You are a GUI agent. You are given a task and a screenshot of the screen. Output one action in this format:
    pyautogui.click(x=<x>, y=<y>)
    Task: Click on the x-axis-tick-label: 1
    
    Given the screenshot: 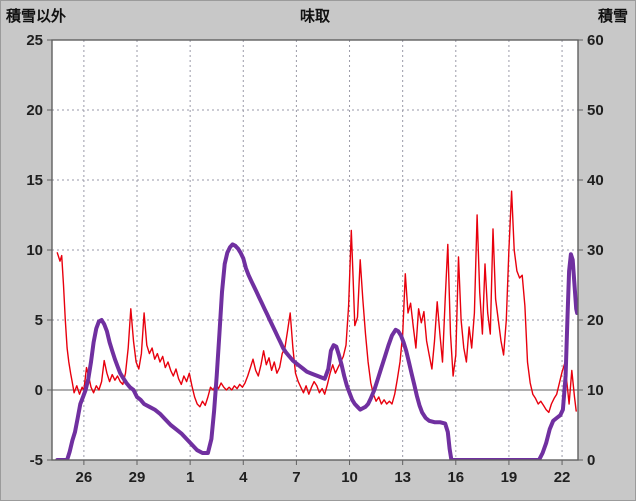 What is the action you would take?
    pyautogui.click(x=190, y=477)
    